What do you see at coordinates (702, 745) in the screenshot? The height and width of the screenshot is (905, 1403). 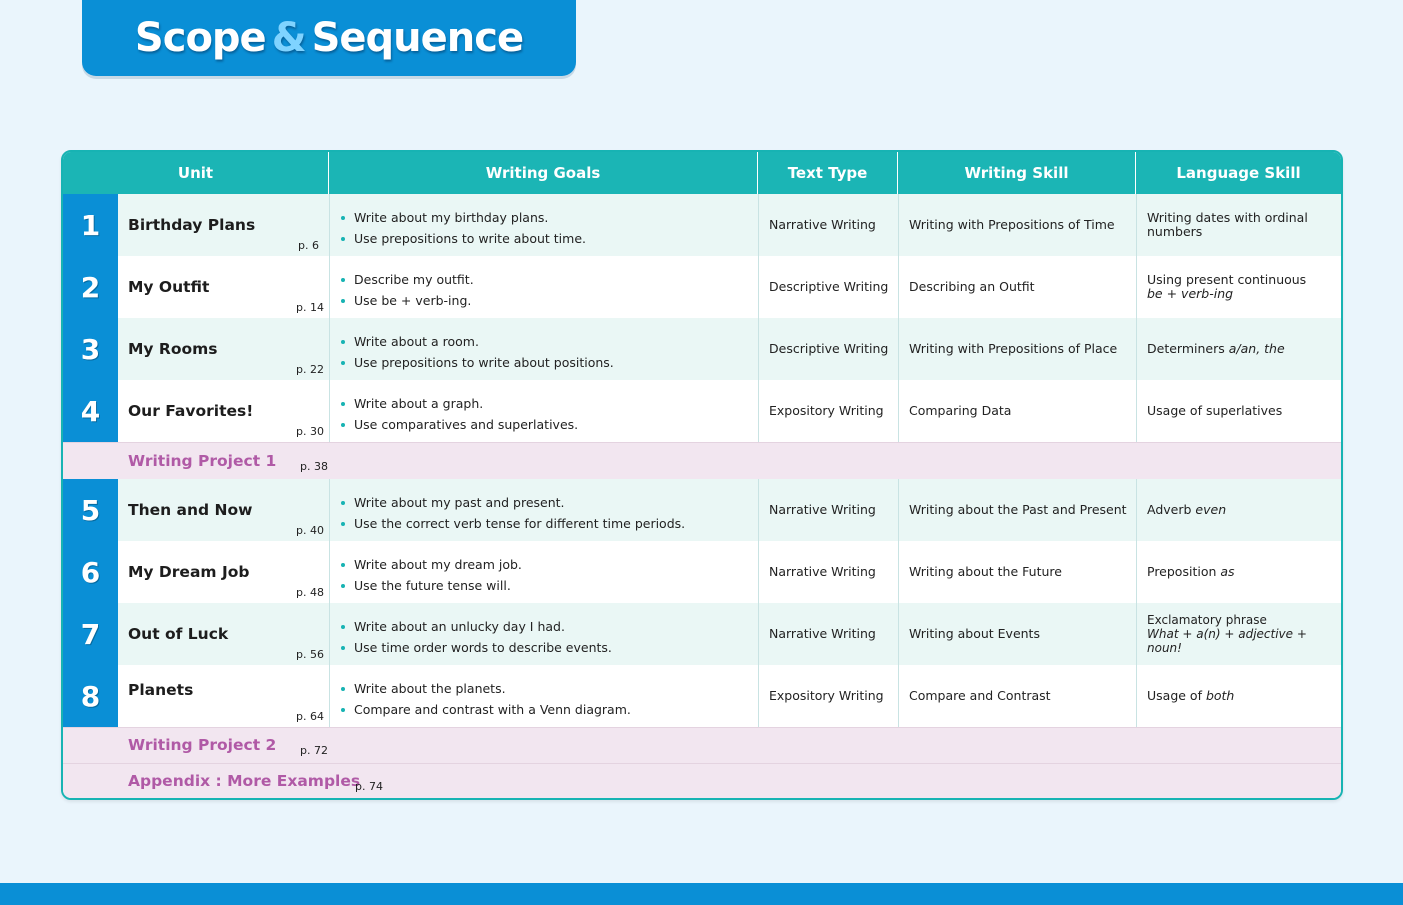 I see `table-row-writing-project-2: Writing Project 2 p. 72` at bounding box center [702, 745].